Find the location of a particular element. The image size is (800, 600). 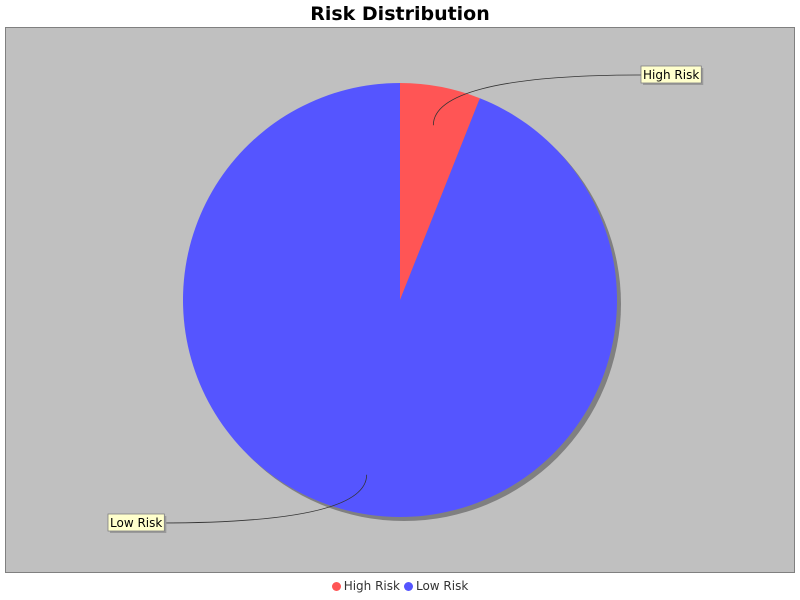

slice-label-low-risk: Low Risk is located at coordinates (136, 523).